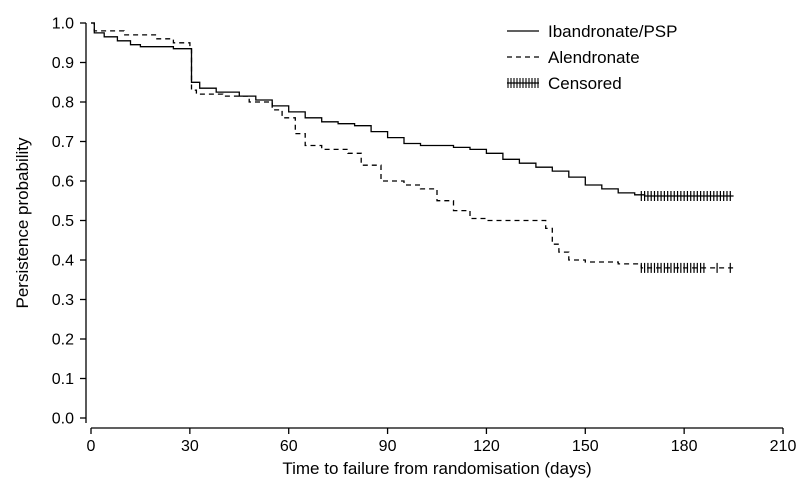  Describe the element at coordinates (289, 446) in the screenshot. I see `x-tick-label: 60` at that location.